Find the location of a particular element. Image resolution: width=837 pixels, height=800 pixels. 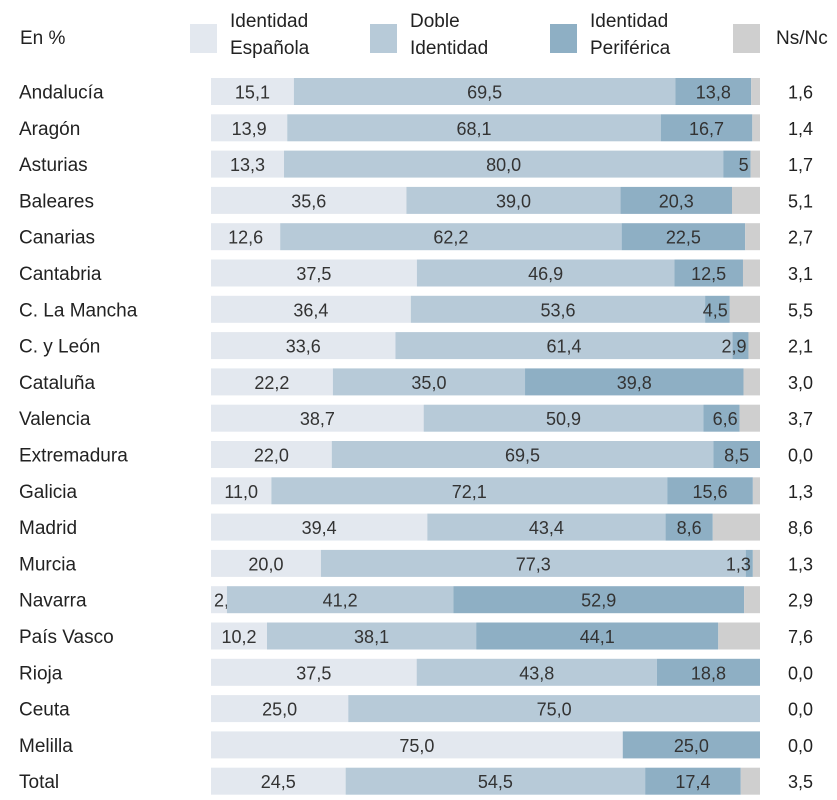

bar-row-melilla: Melilla 75,0 25,0 0,0 is located at coordinates (416, 745).